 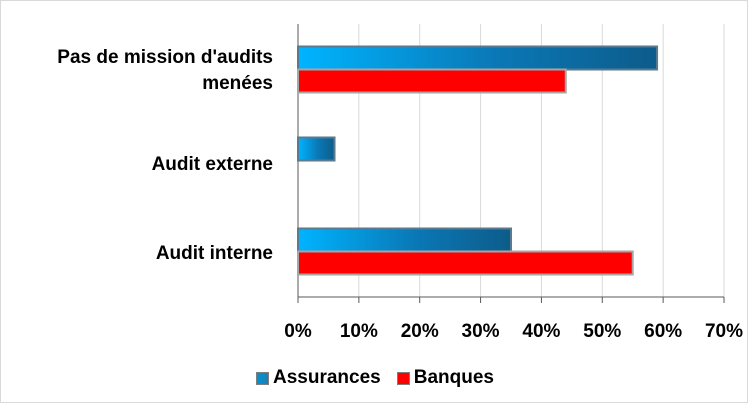 I want to click on x-tick-label: 60%, so click(x=663, y=331).